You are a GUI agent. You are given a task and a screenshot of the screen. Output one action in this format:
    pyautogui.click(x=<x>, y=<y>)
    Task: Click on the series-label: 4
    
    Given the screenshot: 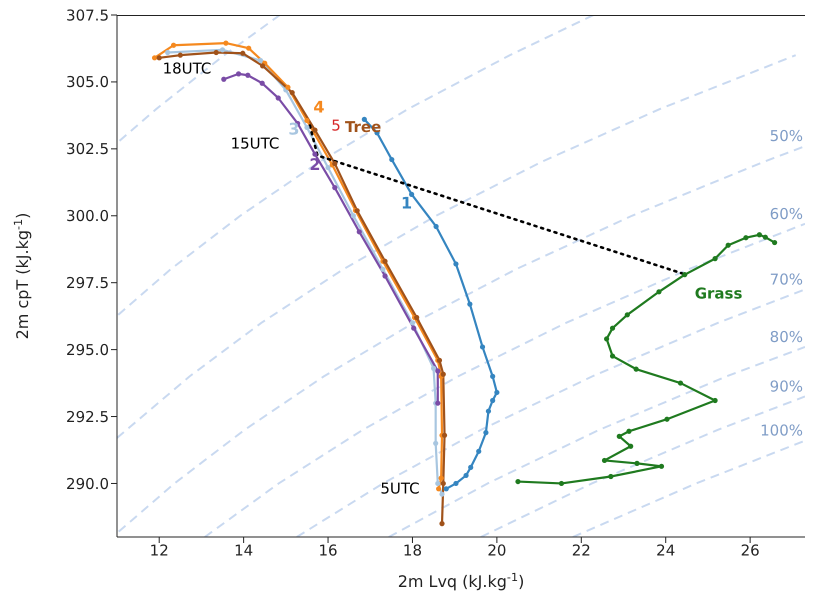 What is the action you would take?
    pyautogui.click(x=319, y=106)
    